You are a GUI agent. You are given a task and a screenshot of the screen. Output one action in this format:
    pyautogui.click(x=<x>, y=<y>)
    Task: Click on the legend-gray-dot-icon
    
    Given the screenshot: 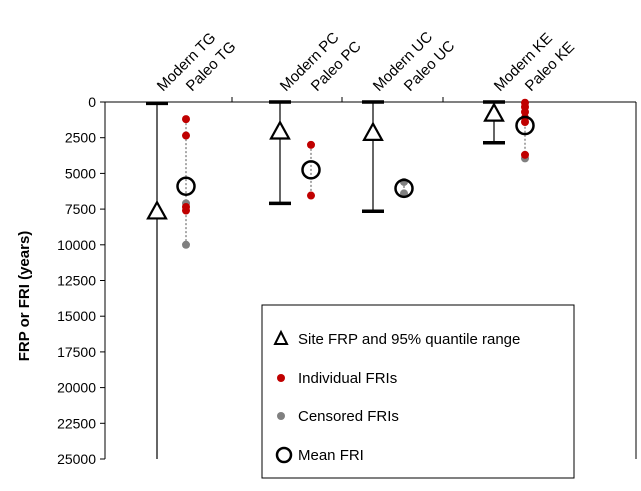 What is the action you would take?
    pyautogui.click(x=281, y=416)
    